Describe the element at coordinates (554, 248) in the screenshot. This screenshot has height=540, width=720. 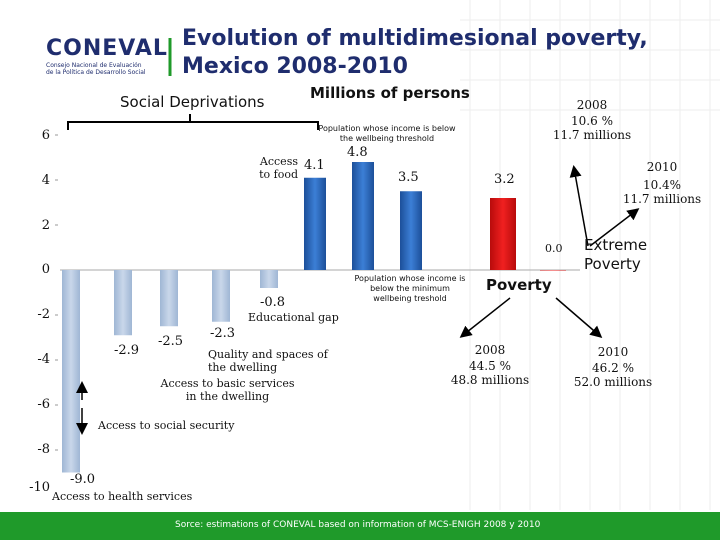
I see `value-label-extreme-poverty: 0.0` at that location.